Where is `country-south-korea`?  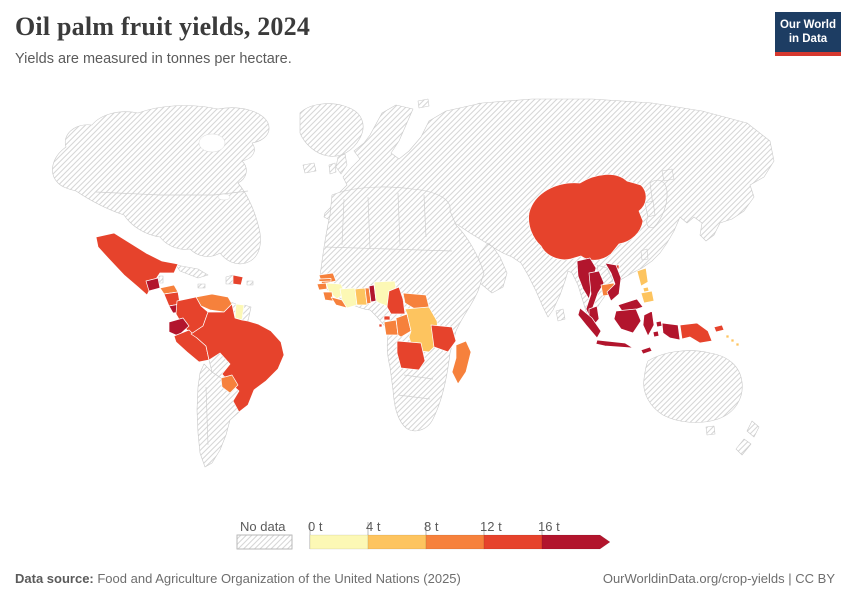 country-south-korea is located at coordinates (650, 209).